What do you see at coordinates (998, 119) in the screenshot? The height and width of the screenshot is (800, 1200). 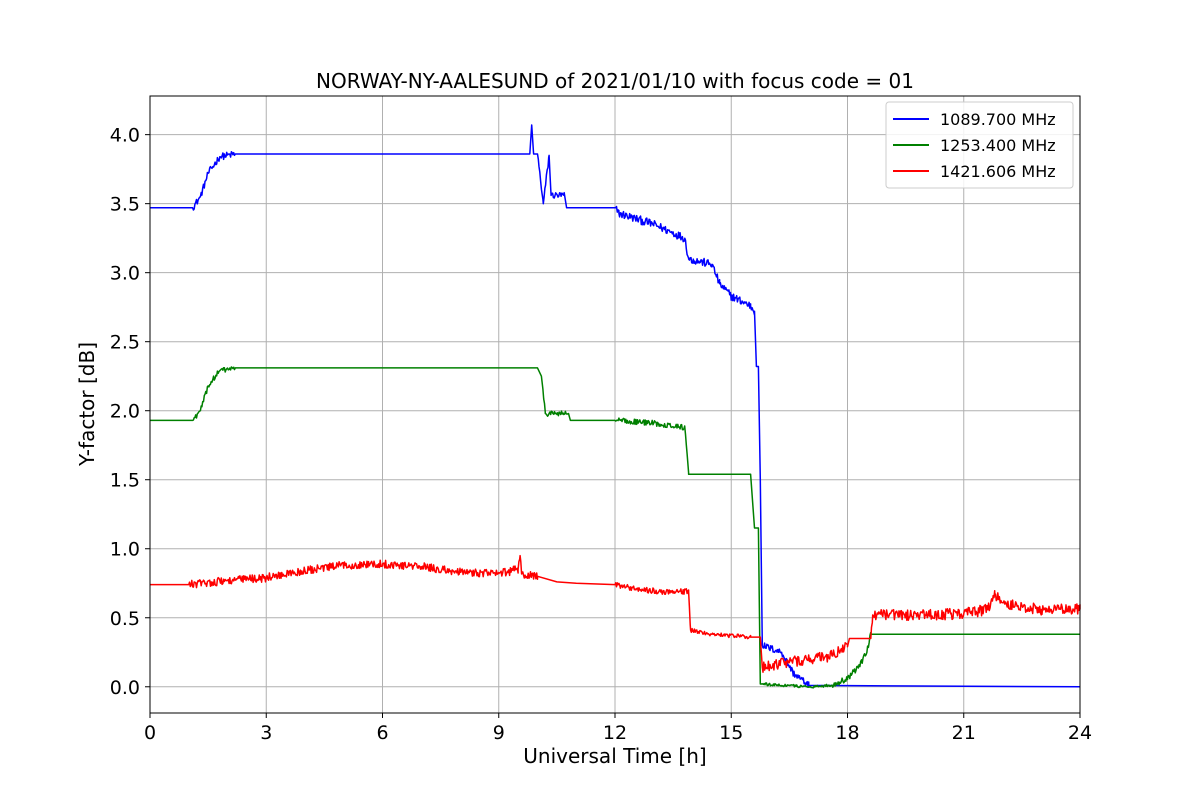 I see `legend-label-1: 1089.700 MHz` at bounding box center [998, 119].